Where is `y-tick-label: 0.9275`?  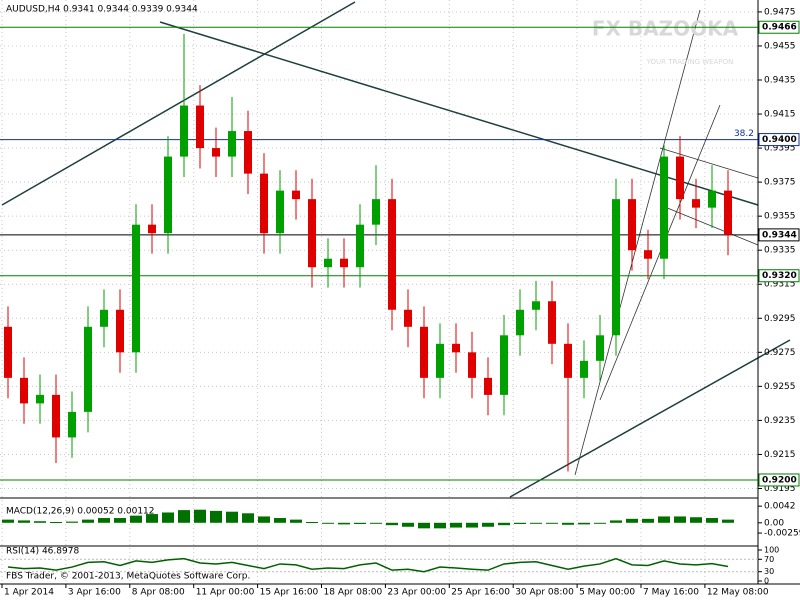 y-tick-label: 0.9275 is located at coordinates (780, 353).